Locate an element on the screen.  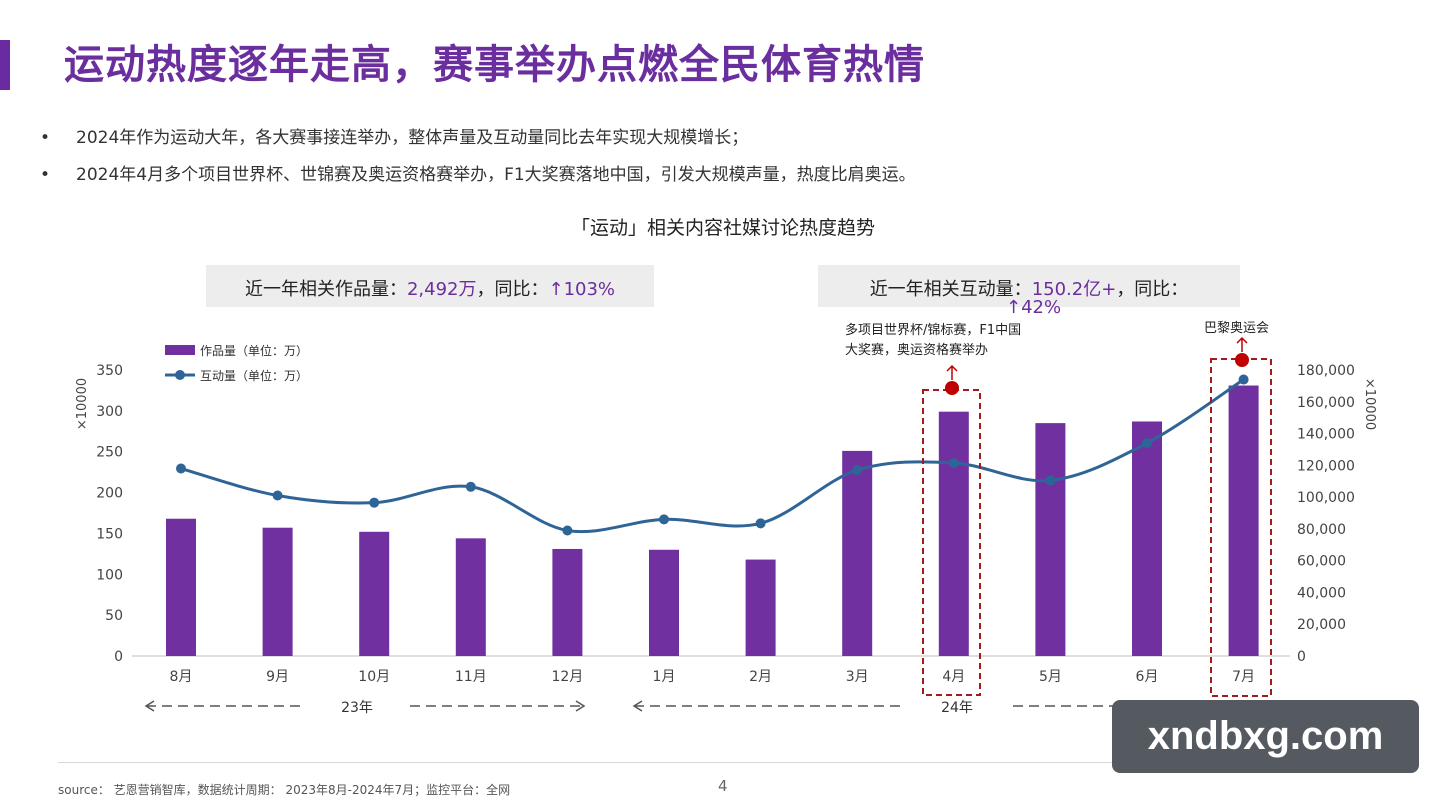
april-annotation-line: 多项目世界杯/锦标赛，F1中国 is located at coordinates (933, 330).